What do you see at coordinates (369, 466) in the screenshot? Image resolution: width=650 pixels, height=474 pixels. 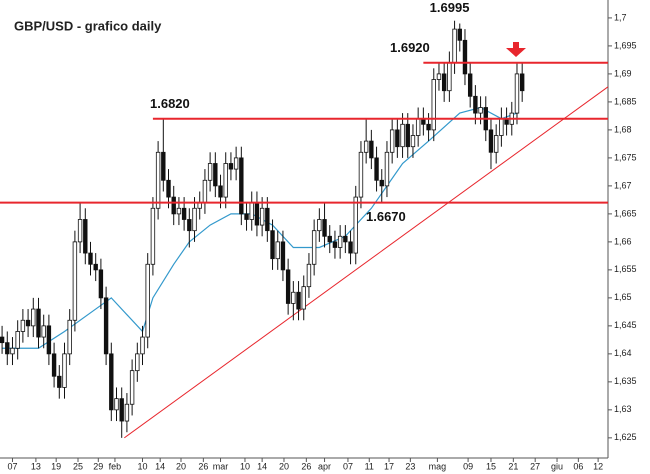 I see `x-tick-label: 11` at bounding box center [369, 466].